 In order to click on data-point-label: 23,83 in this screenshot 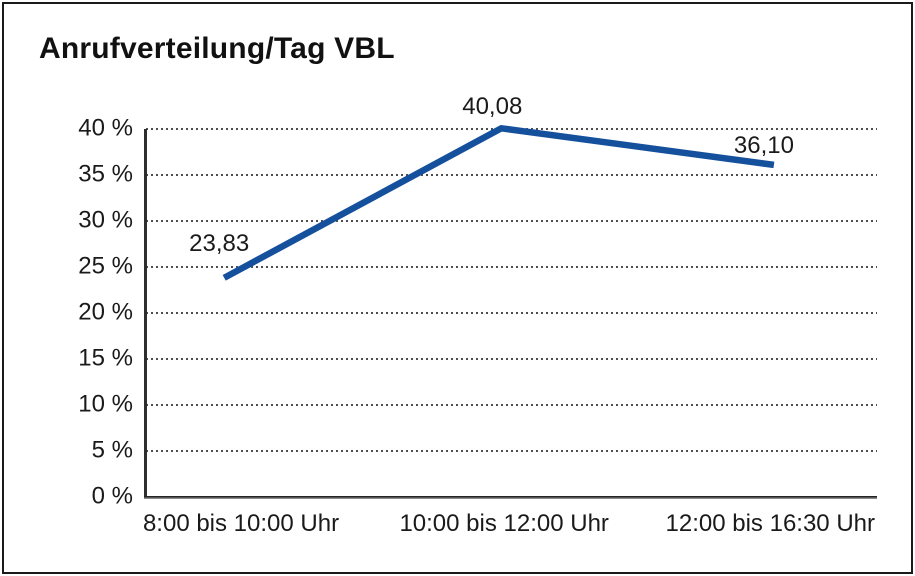, I will do `click(219, 243)`.